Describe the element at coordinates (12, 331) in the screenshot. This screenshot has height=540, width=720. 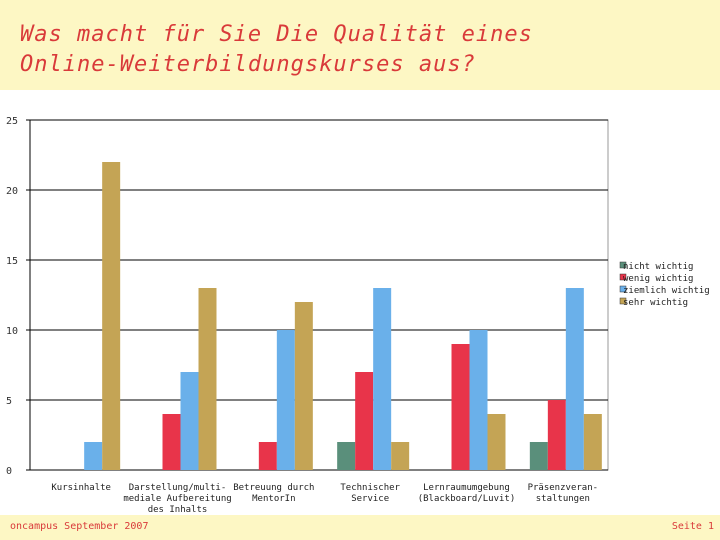
I see `y-tick-label: 10` at that location.